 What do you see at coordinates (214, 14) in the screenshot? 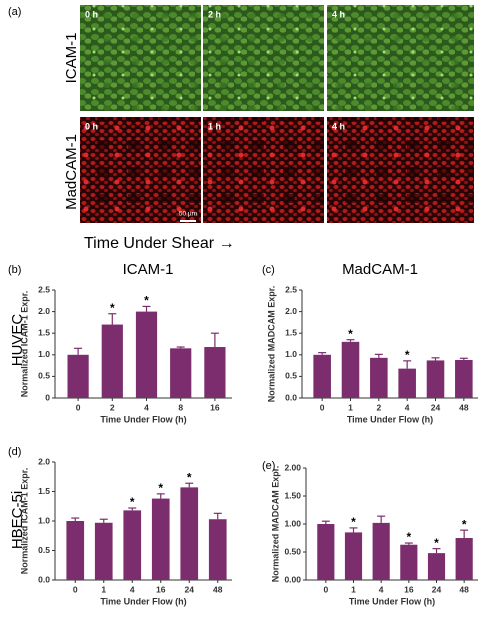
I see `time-label: 2 h` at bounding box center [214, 14].